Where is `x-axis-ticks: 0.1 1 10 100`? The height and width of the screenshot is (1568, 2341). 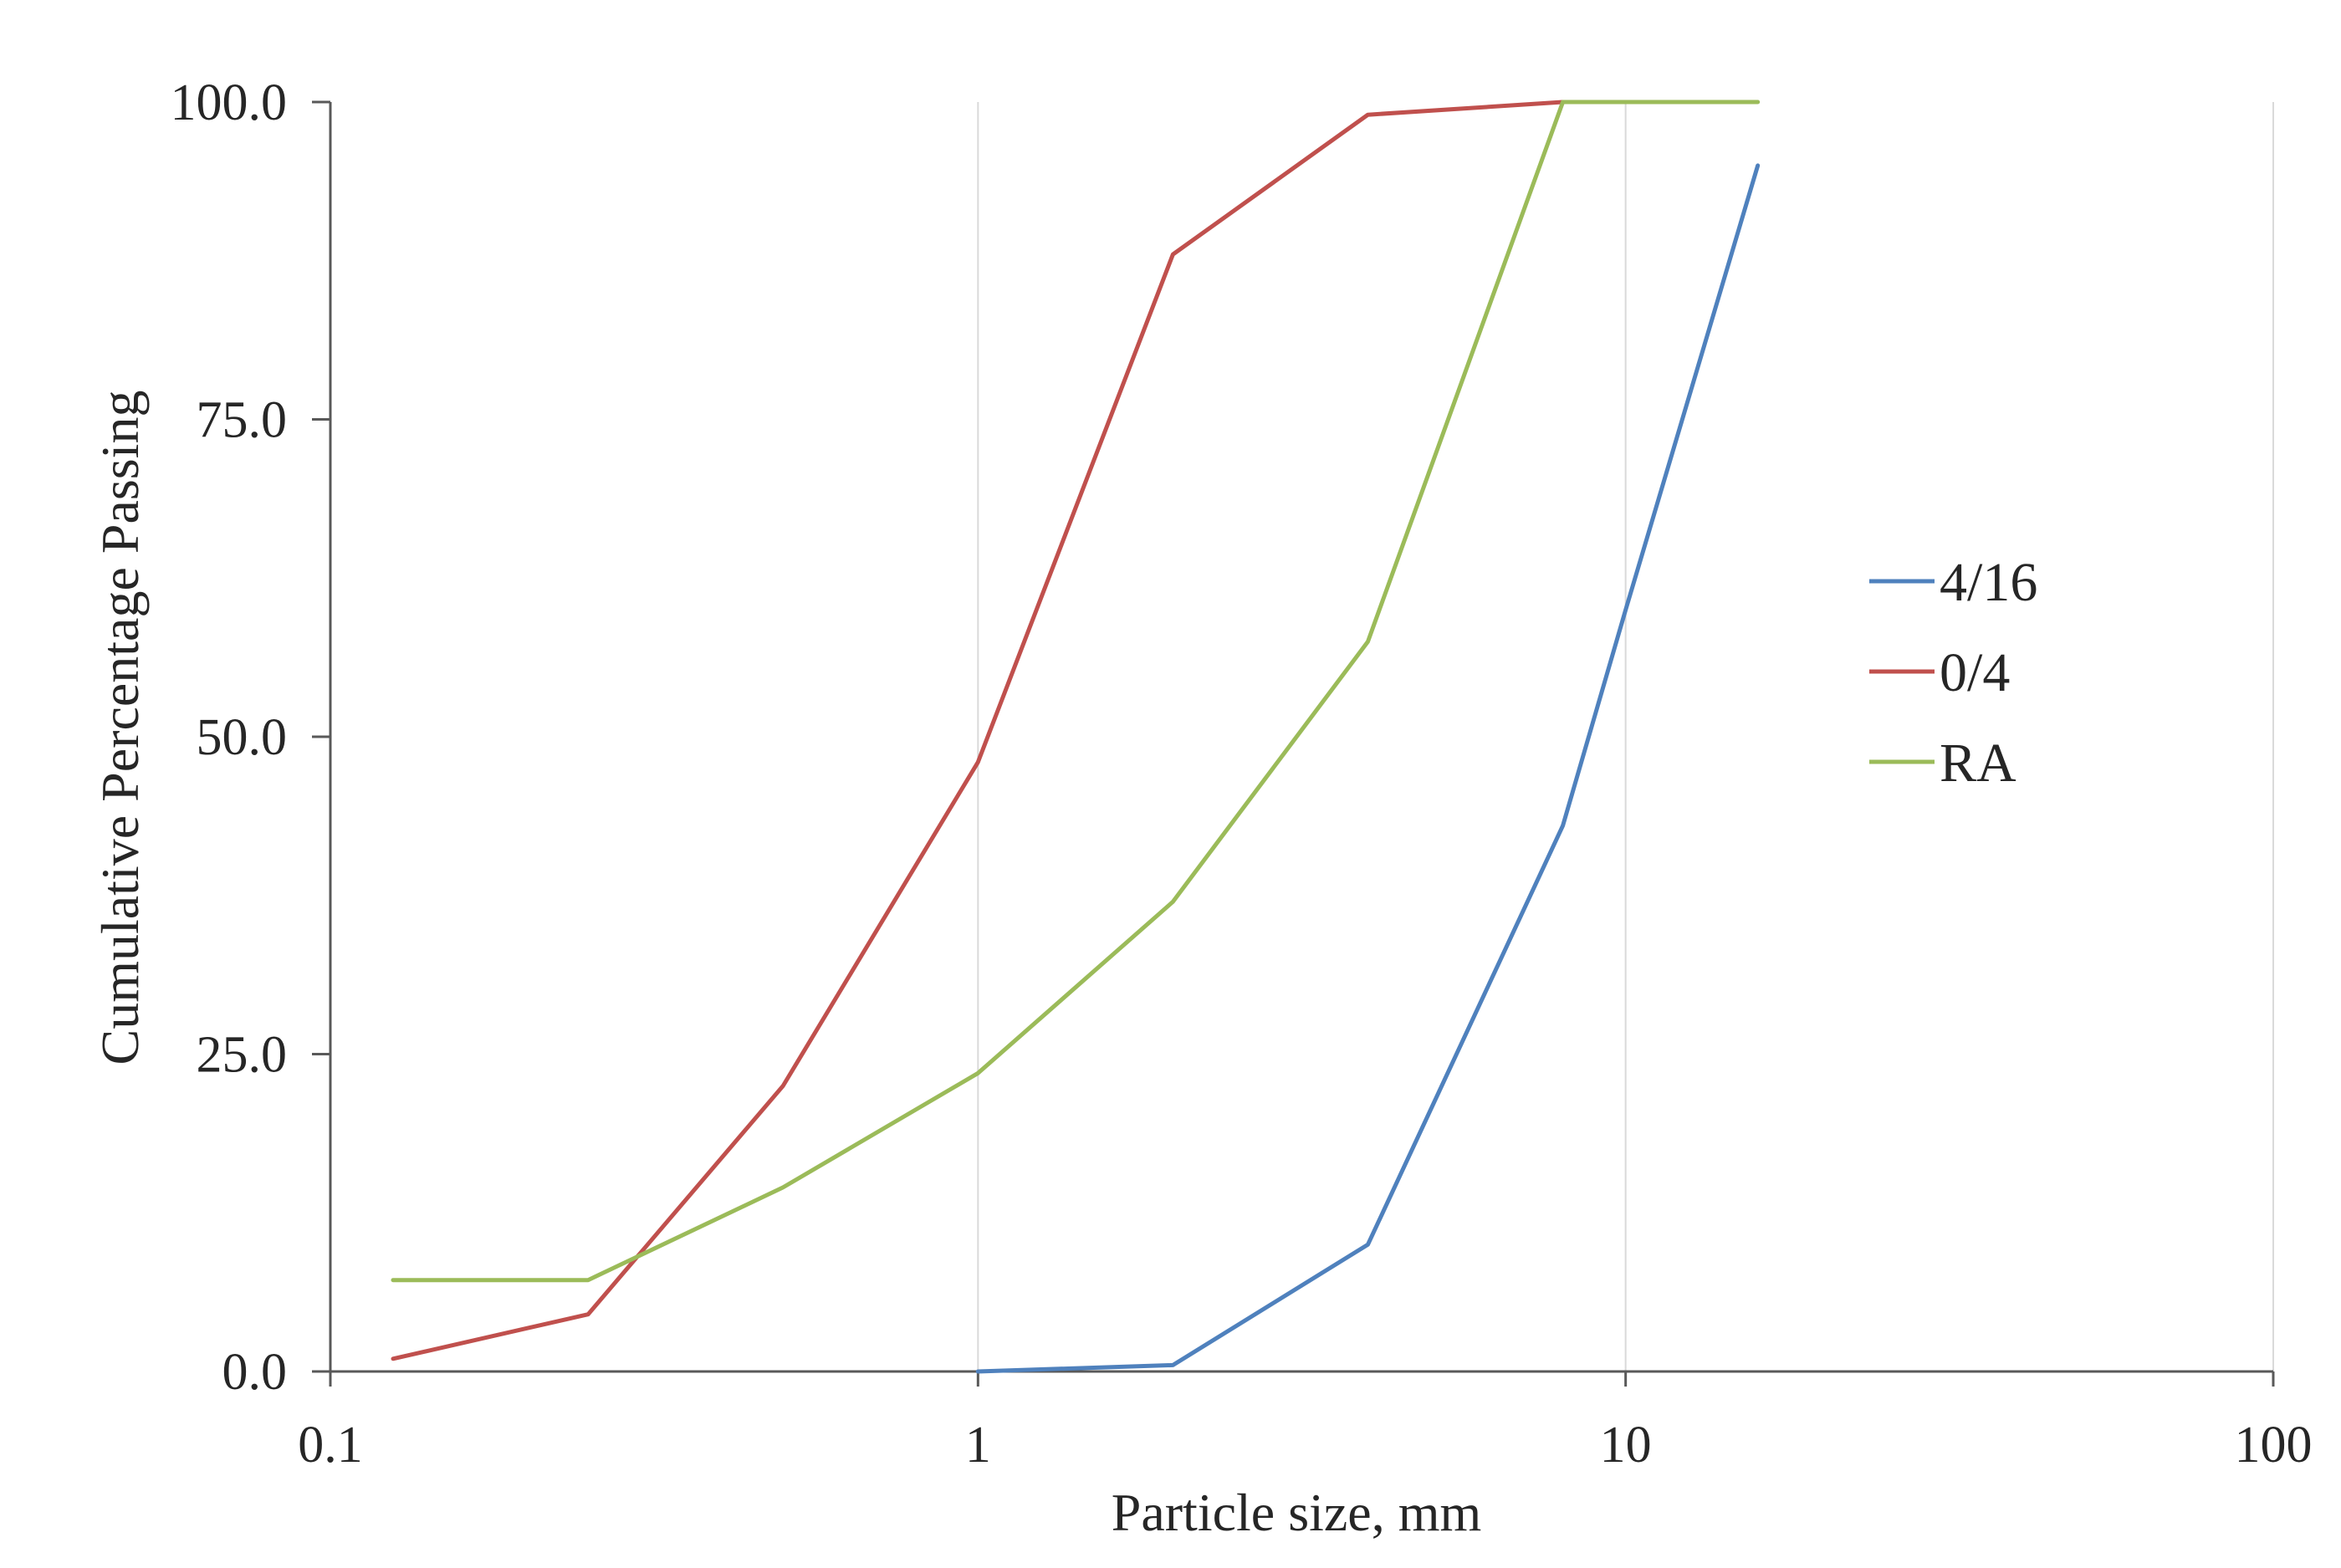 x-axis-ticks: 0.1 1 10 100 is located at coordinates (1305, 1422).